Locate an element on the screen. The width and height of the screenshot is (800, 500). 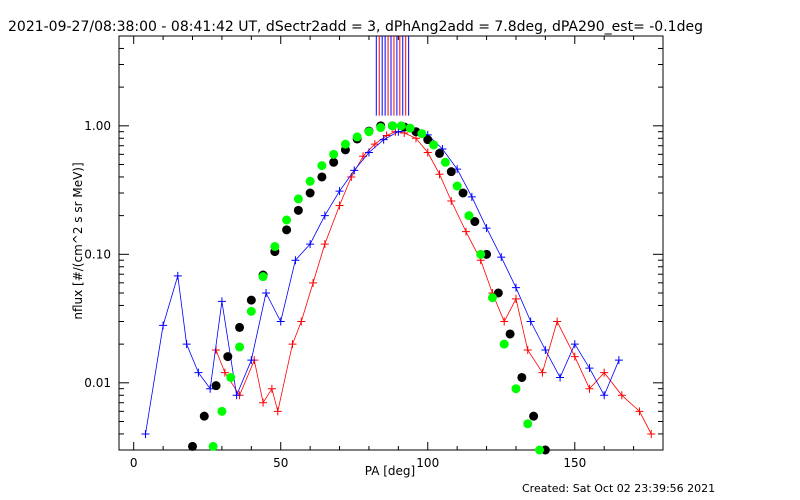
created-timestamp: Created: Sat Oct 02 23:39:56 2021 is located at coordinates (619, 488).